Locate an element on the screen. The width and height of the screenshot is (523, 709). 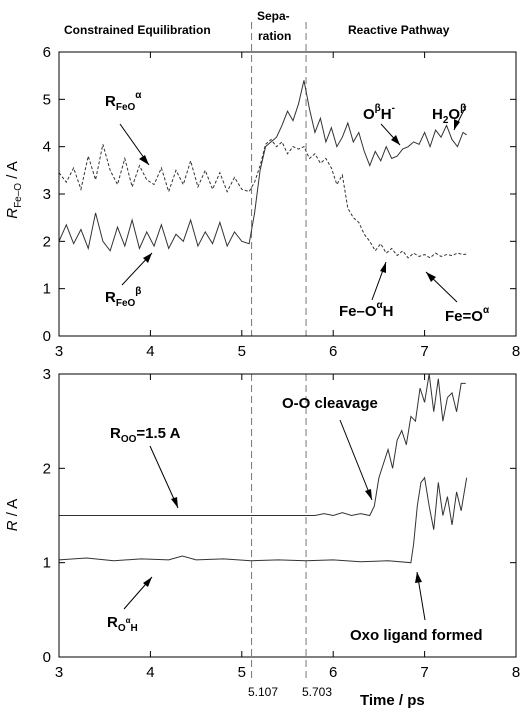
label-oxo-formed: Oxo ligand formed is located at coordinates (416, 635).